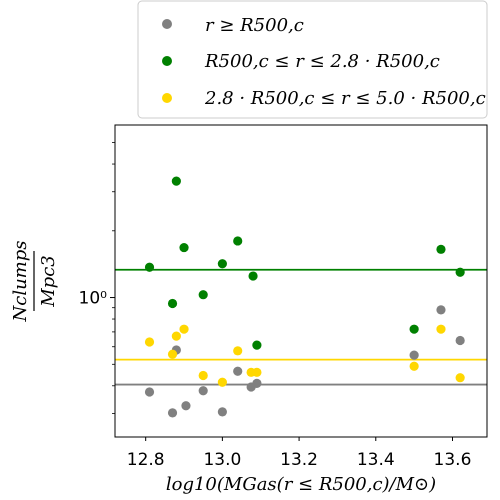 The image size is (500, 500). I want to click on x-axis-label: log10(MGas(r ≤ R500,c)/M⊙), so click(301, 484).